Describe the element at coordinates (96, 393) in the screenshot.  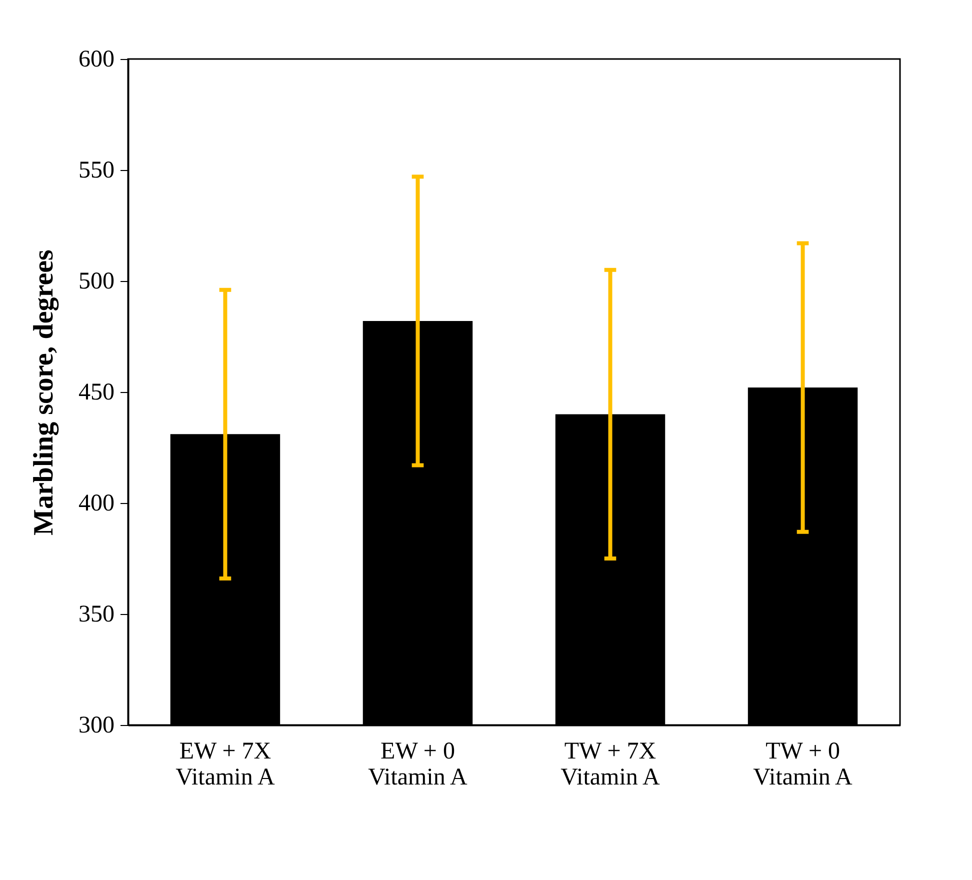
I see `y-tick-label: 450` at that location.